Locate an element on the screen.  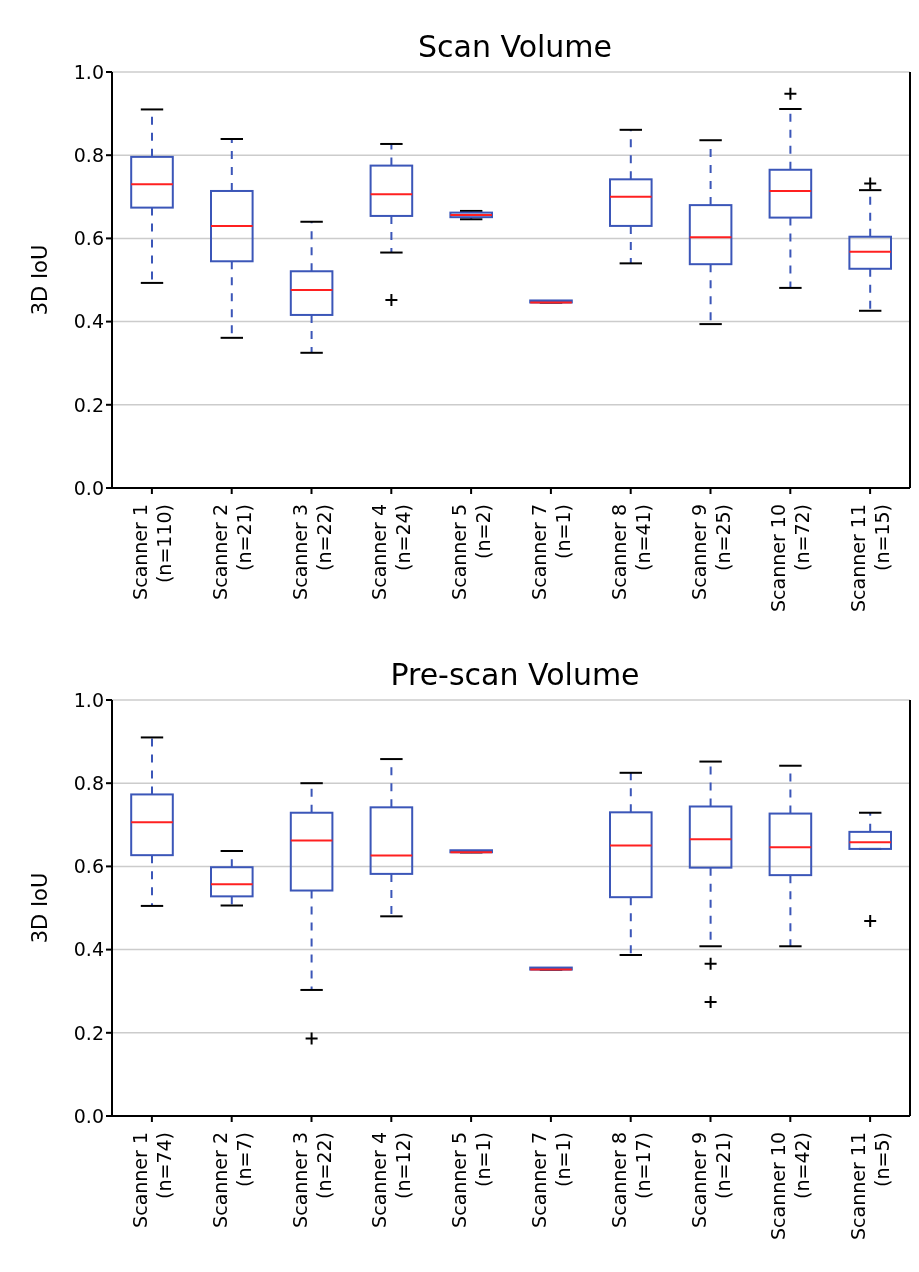
x-tick-label: Scanner 5 (n=2) is located at coordinates (471, 552).